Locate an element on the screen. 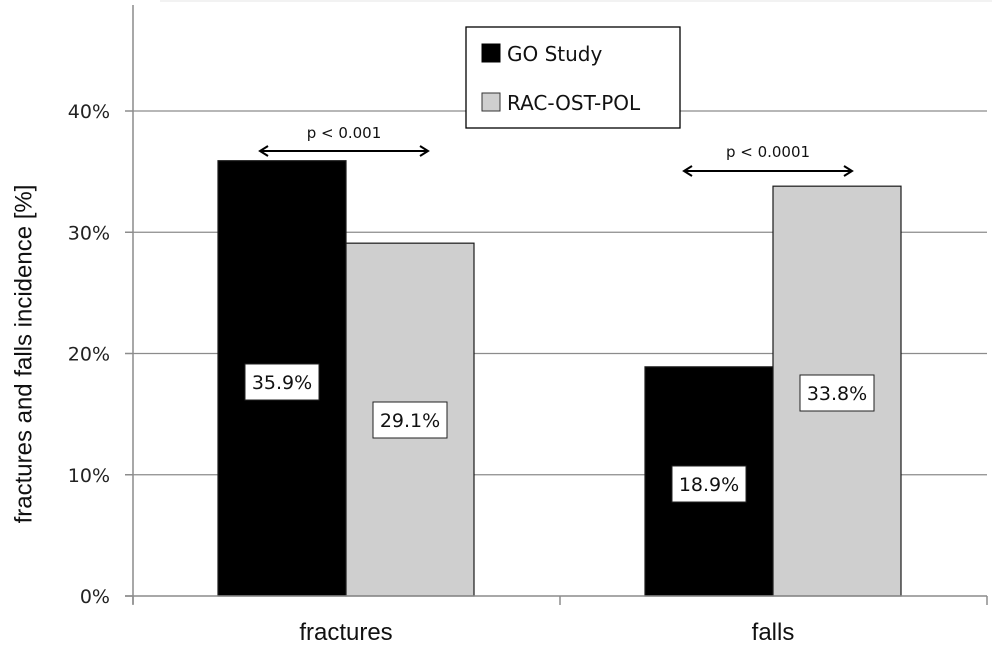 This screenshot has height=645, width=992. p-value-label-falls: p < 0.0001 is located at coordinates (768, 152).